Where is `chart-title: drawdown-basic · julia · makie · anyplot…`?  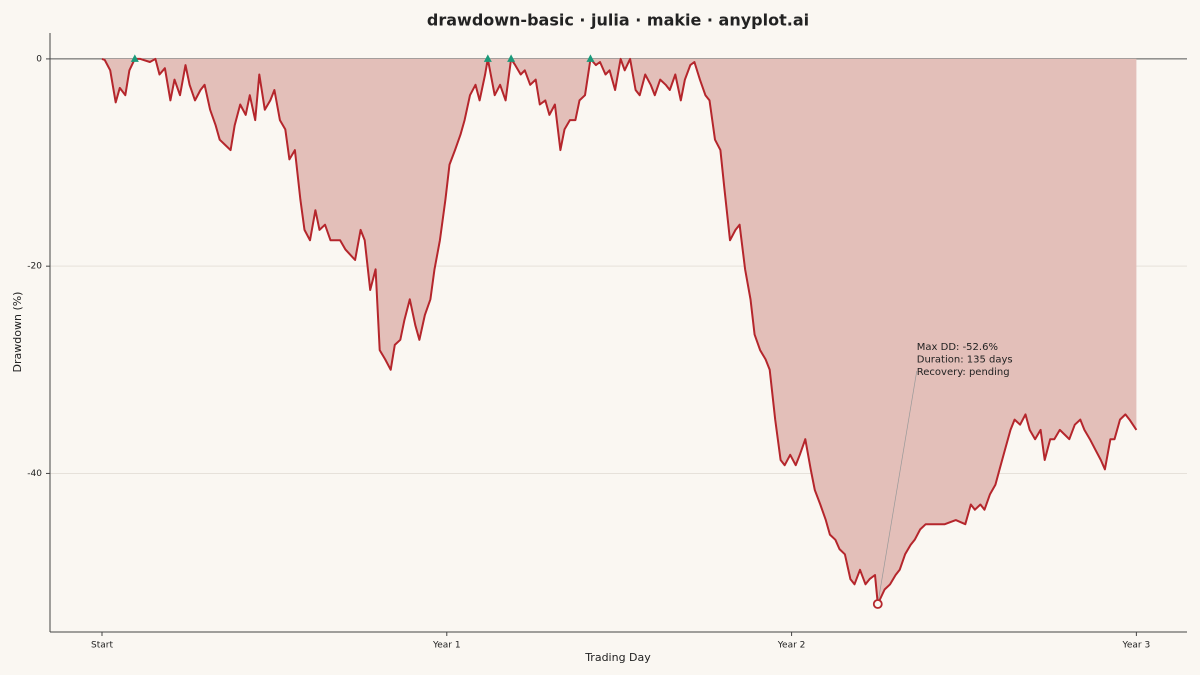
chart-title: drawdown-basic · julia · makie · anyplot… is located at coordinates (618, 20).